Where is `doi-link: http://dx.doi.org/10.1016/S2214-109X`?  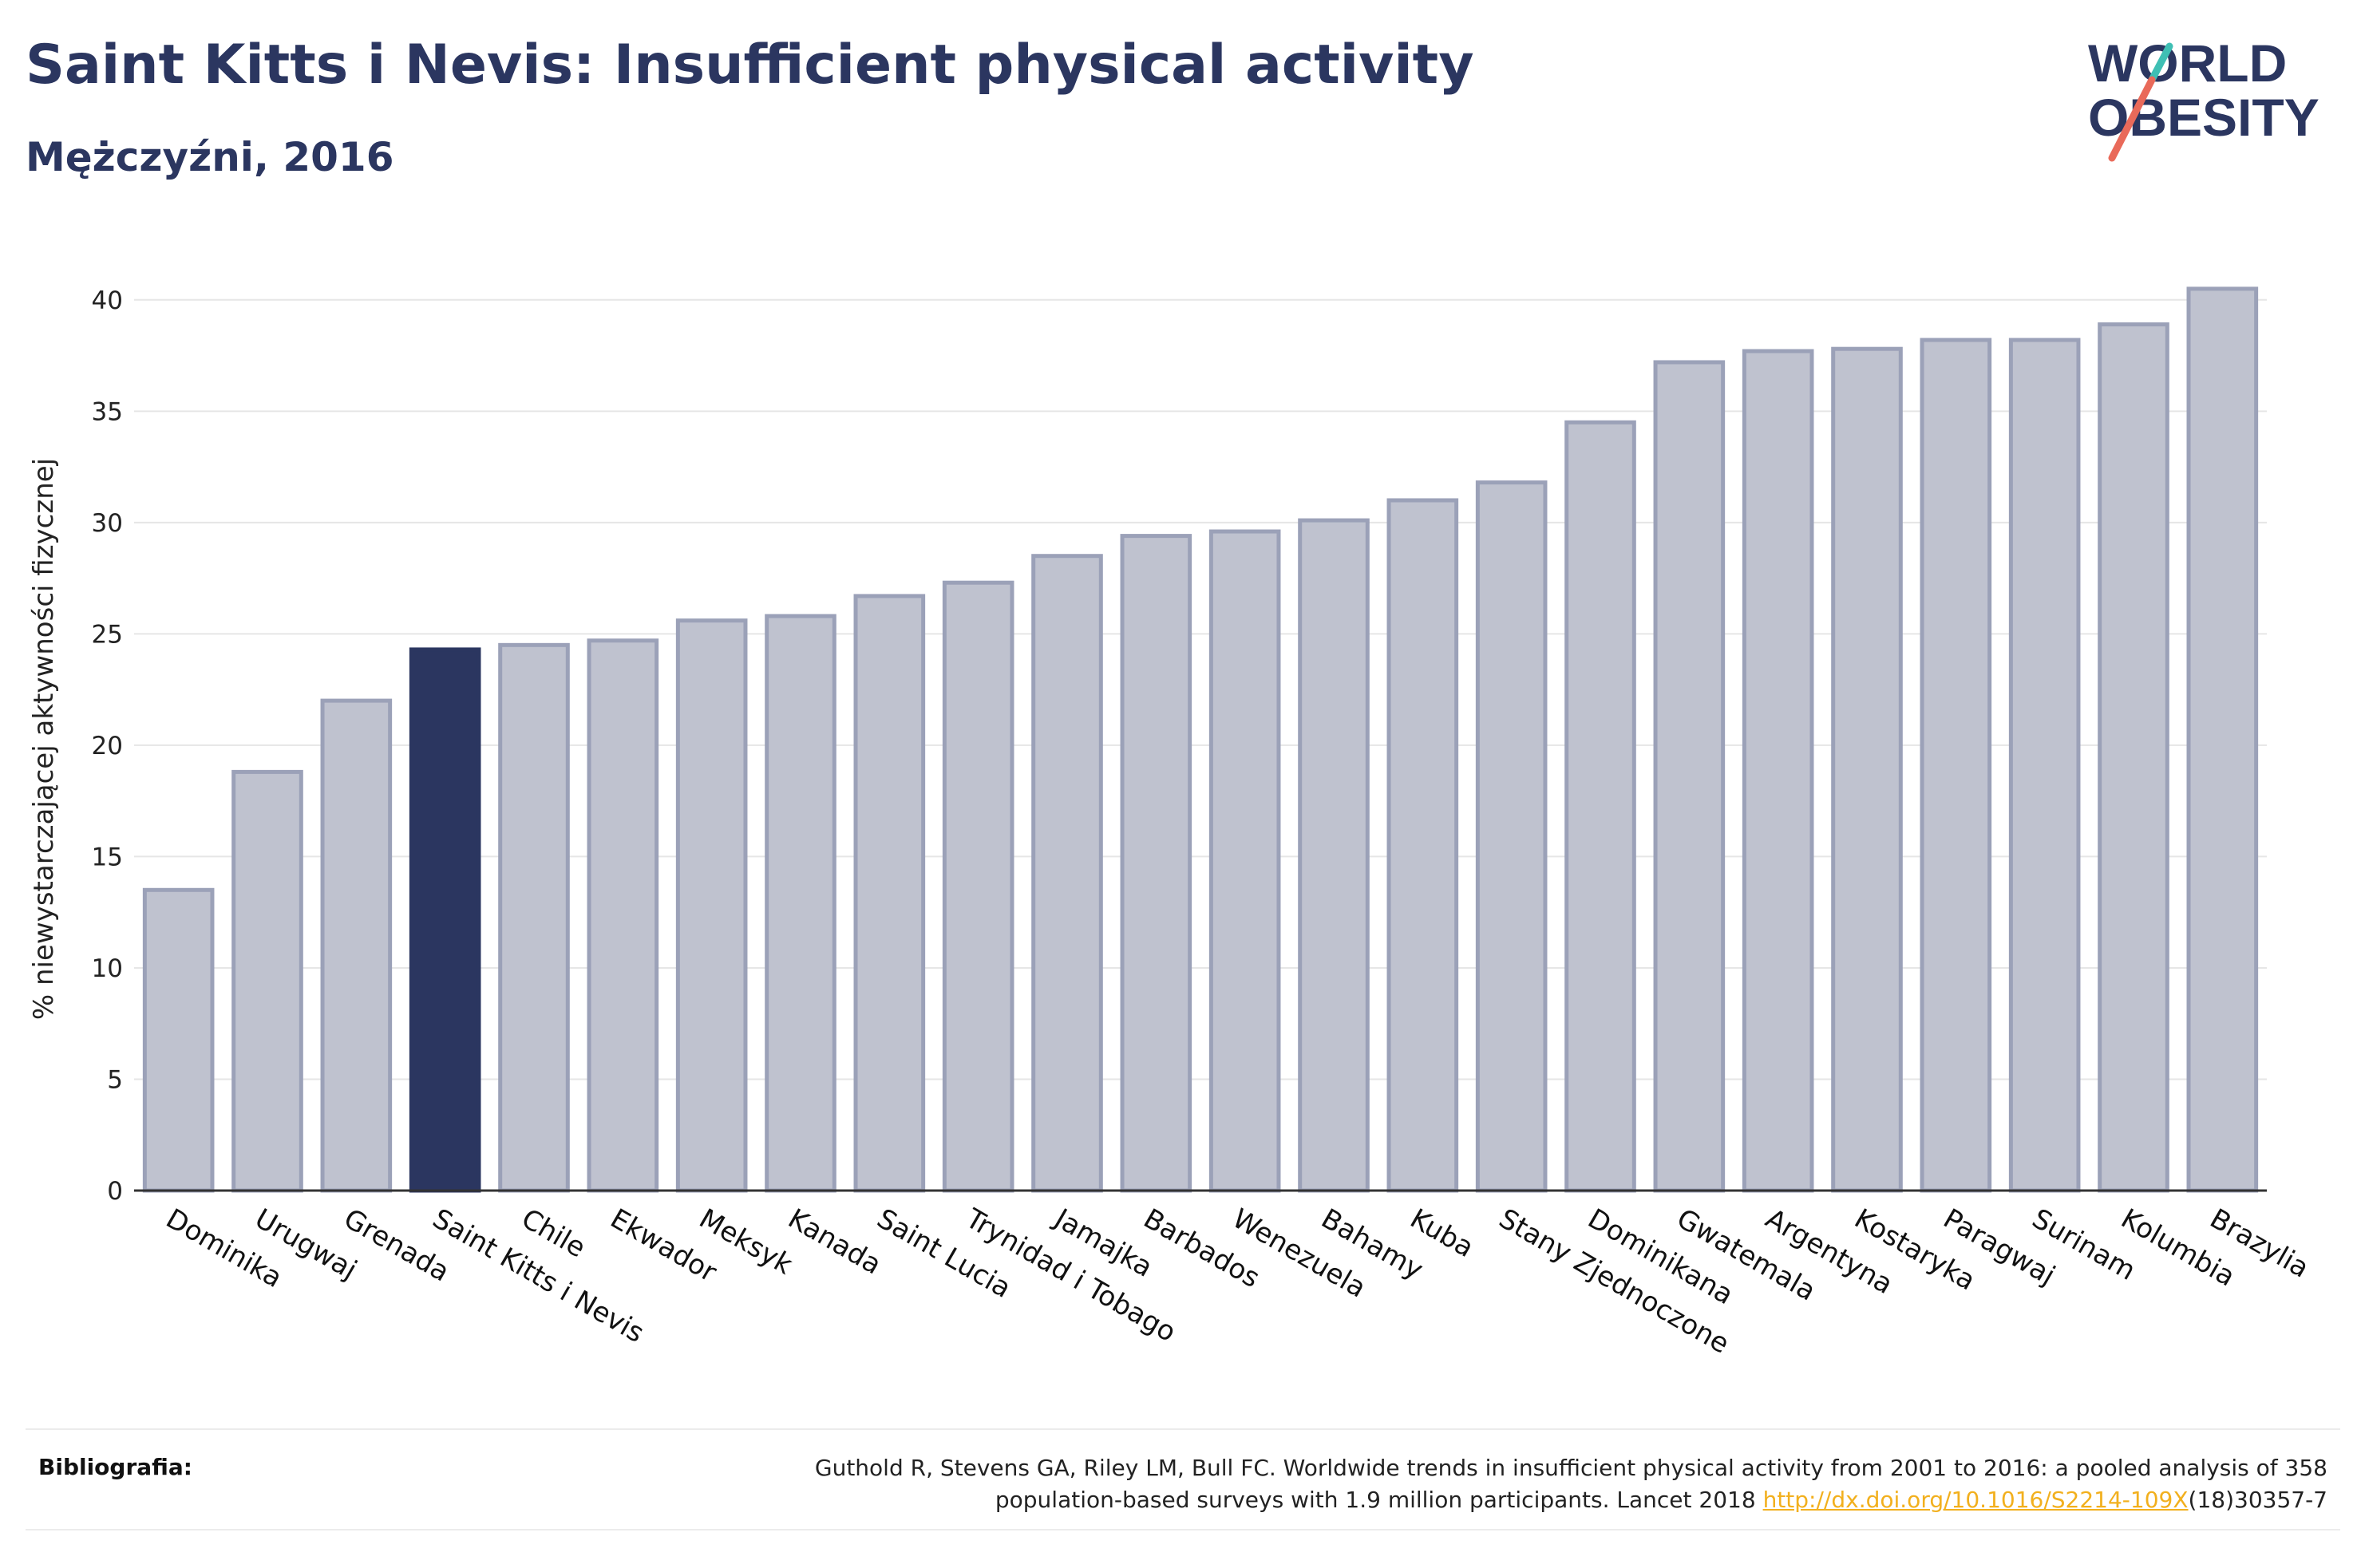
doi-link: http://dx.doi.org/10.1016/S2214-109X is located at coordinates (1975, 1500).